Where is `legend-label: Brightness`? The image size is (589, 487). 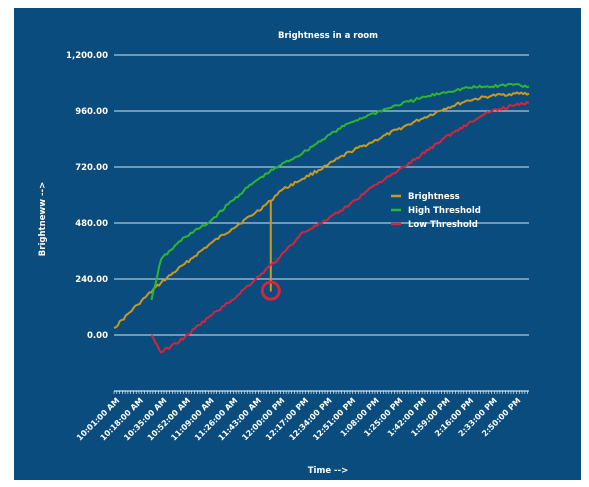 legend-label: Brightness is located at coordinates (434, 197).